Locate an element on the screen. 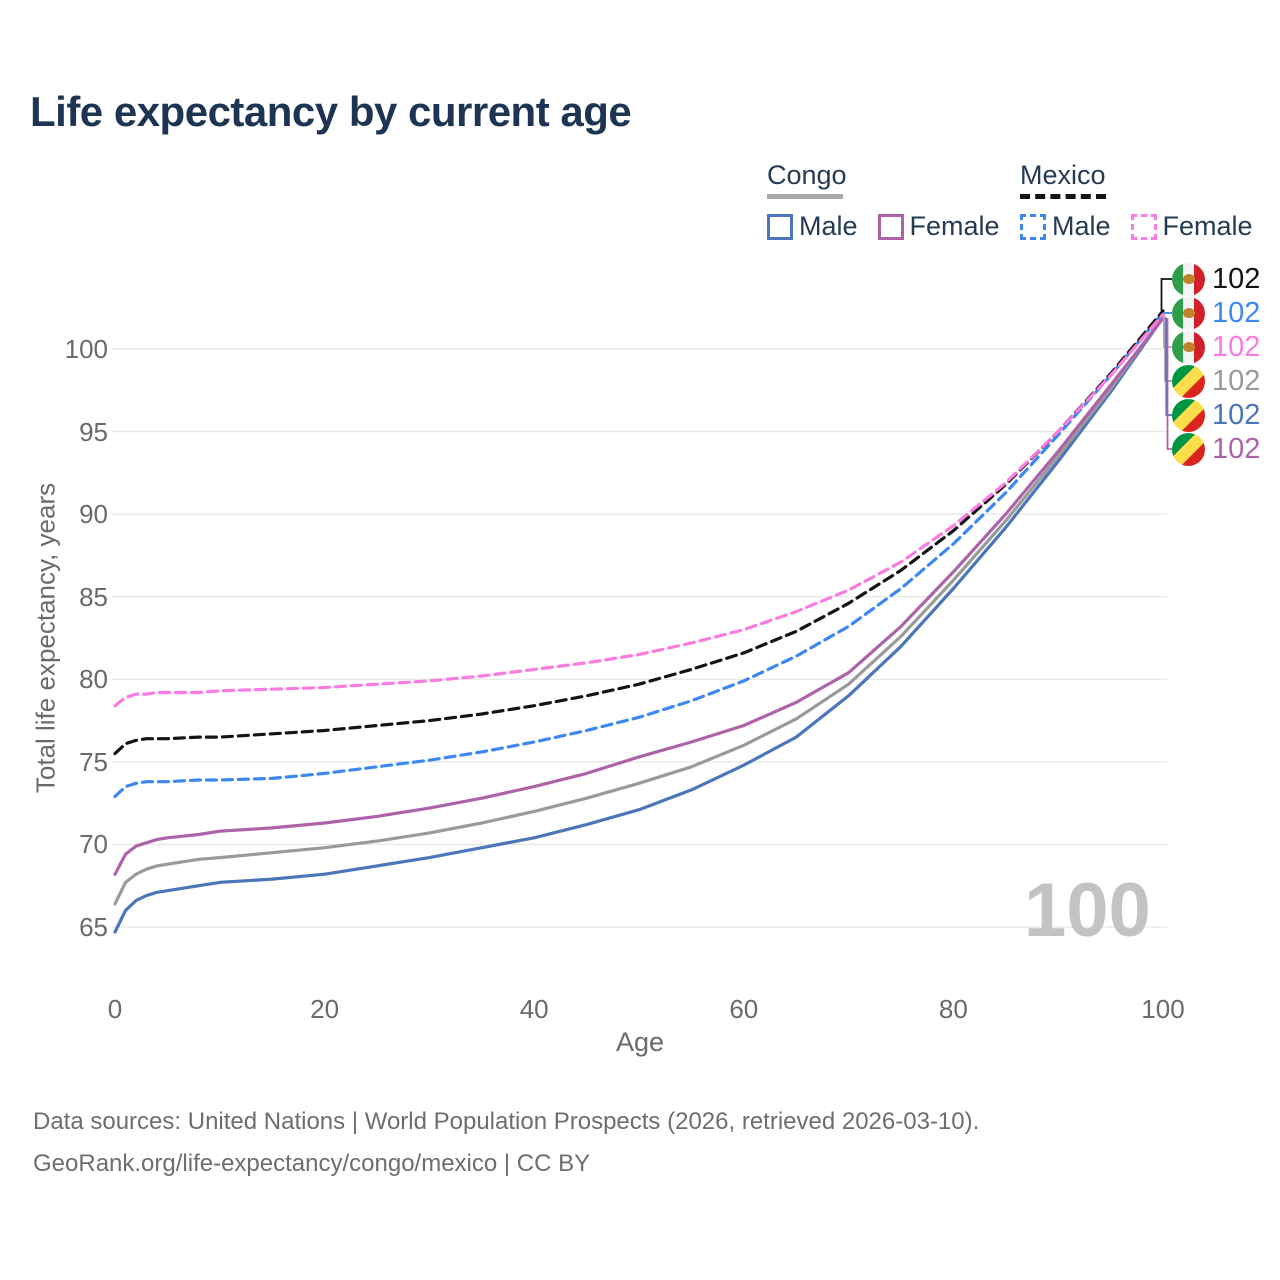 The height and width of the screenshot is (1280, 1280). legend-congo-male-swatch is located at coordinates (780, 226).